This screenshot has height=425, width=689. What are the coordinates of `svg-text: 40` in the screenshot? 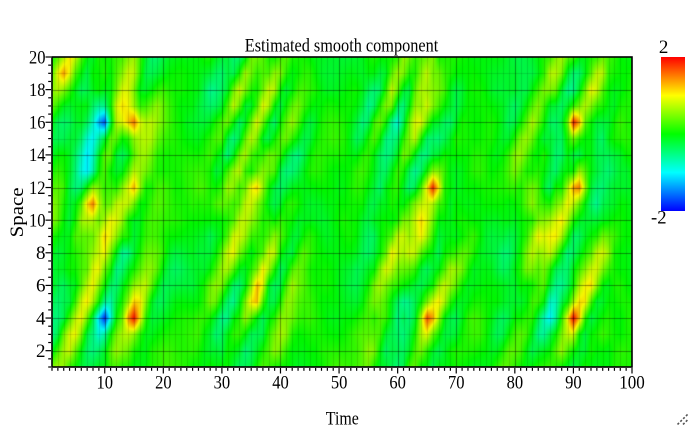 It's located at (280, 383).